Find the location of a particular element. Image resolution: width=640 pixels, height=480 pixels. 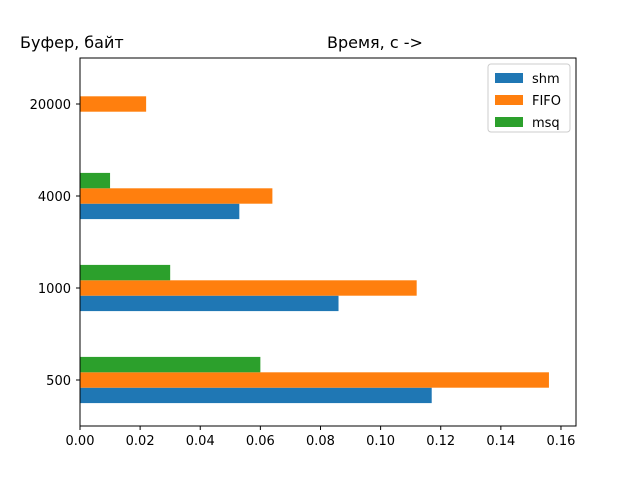

y-tick-label: 500 is located at coordinates (58, 381).